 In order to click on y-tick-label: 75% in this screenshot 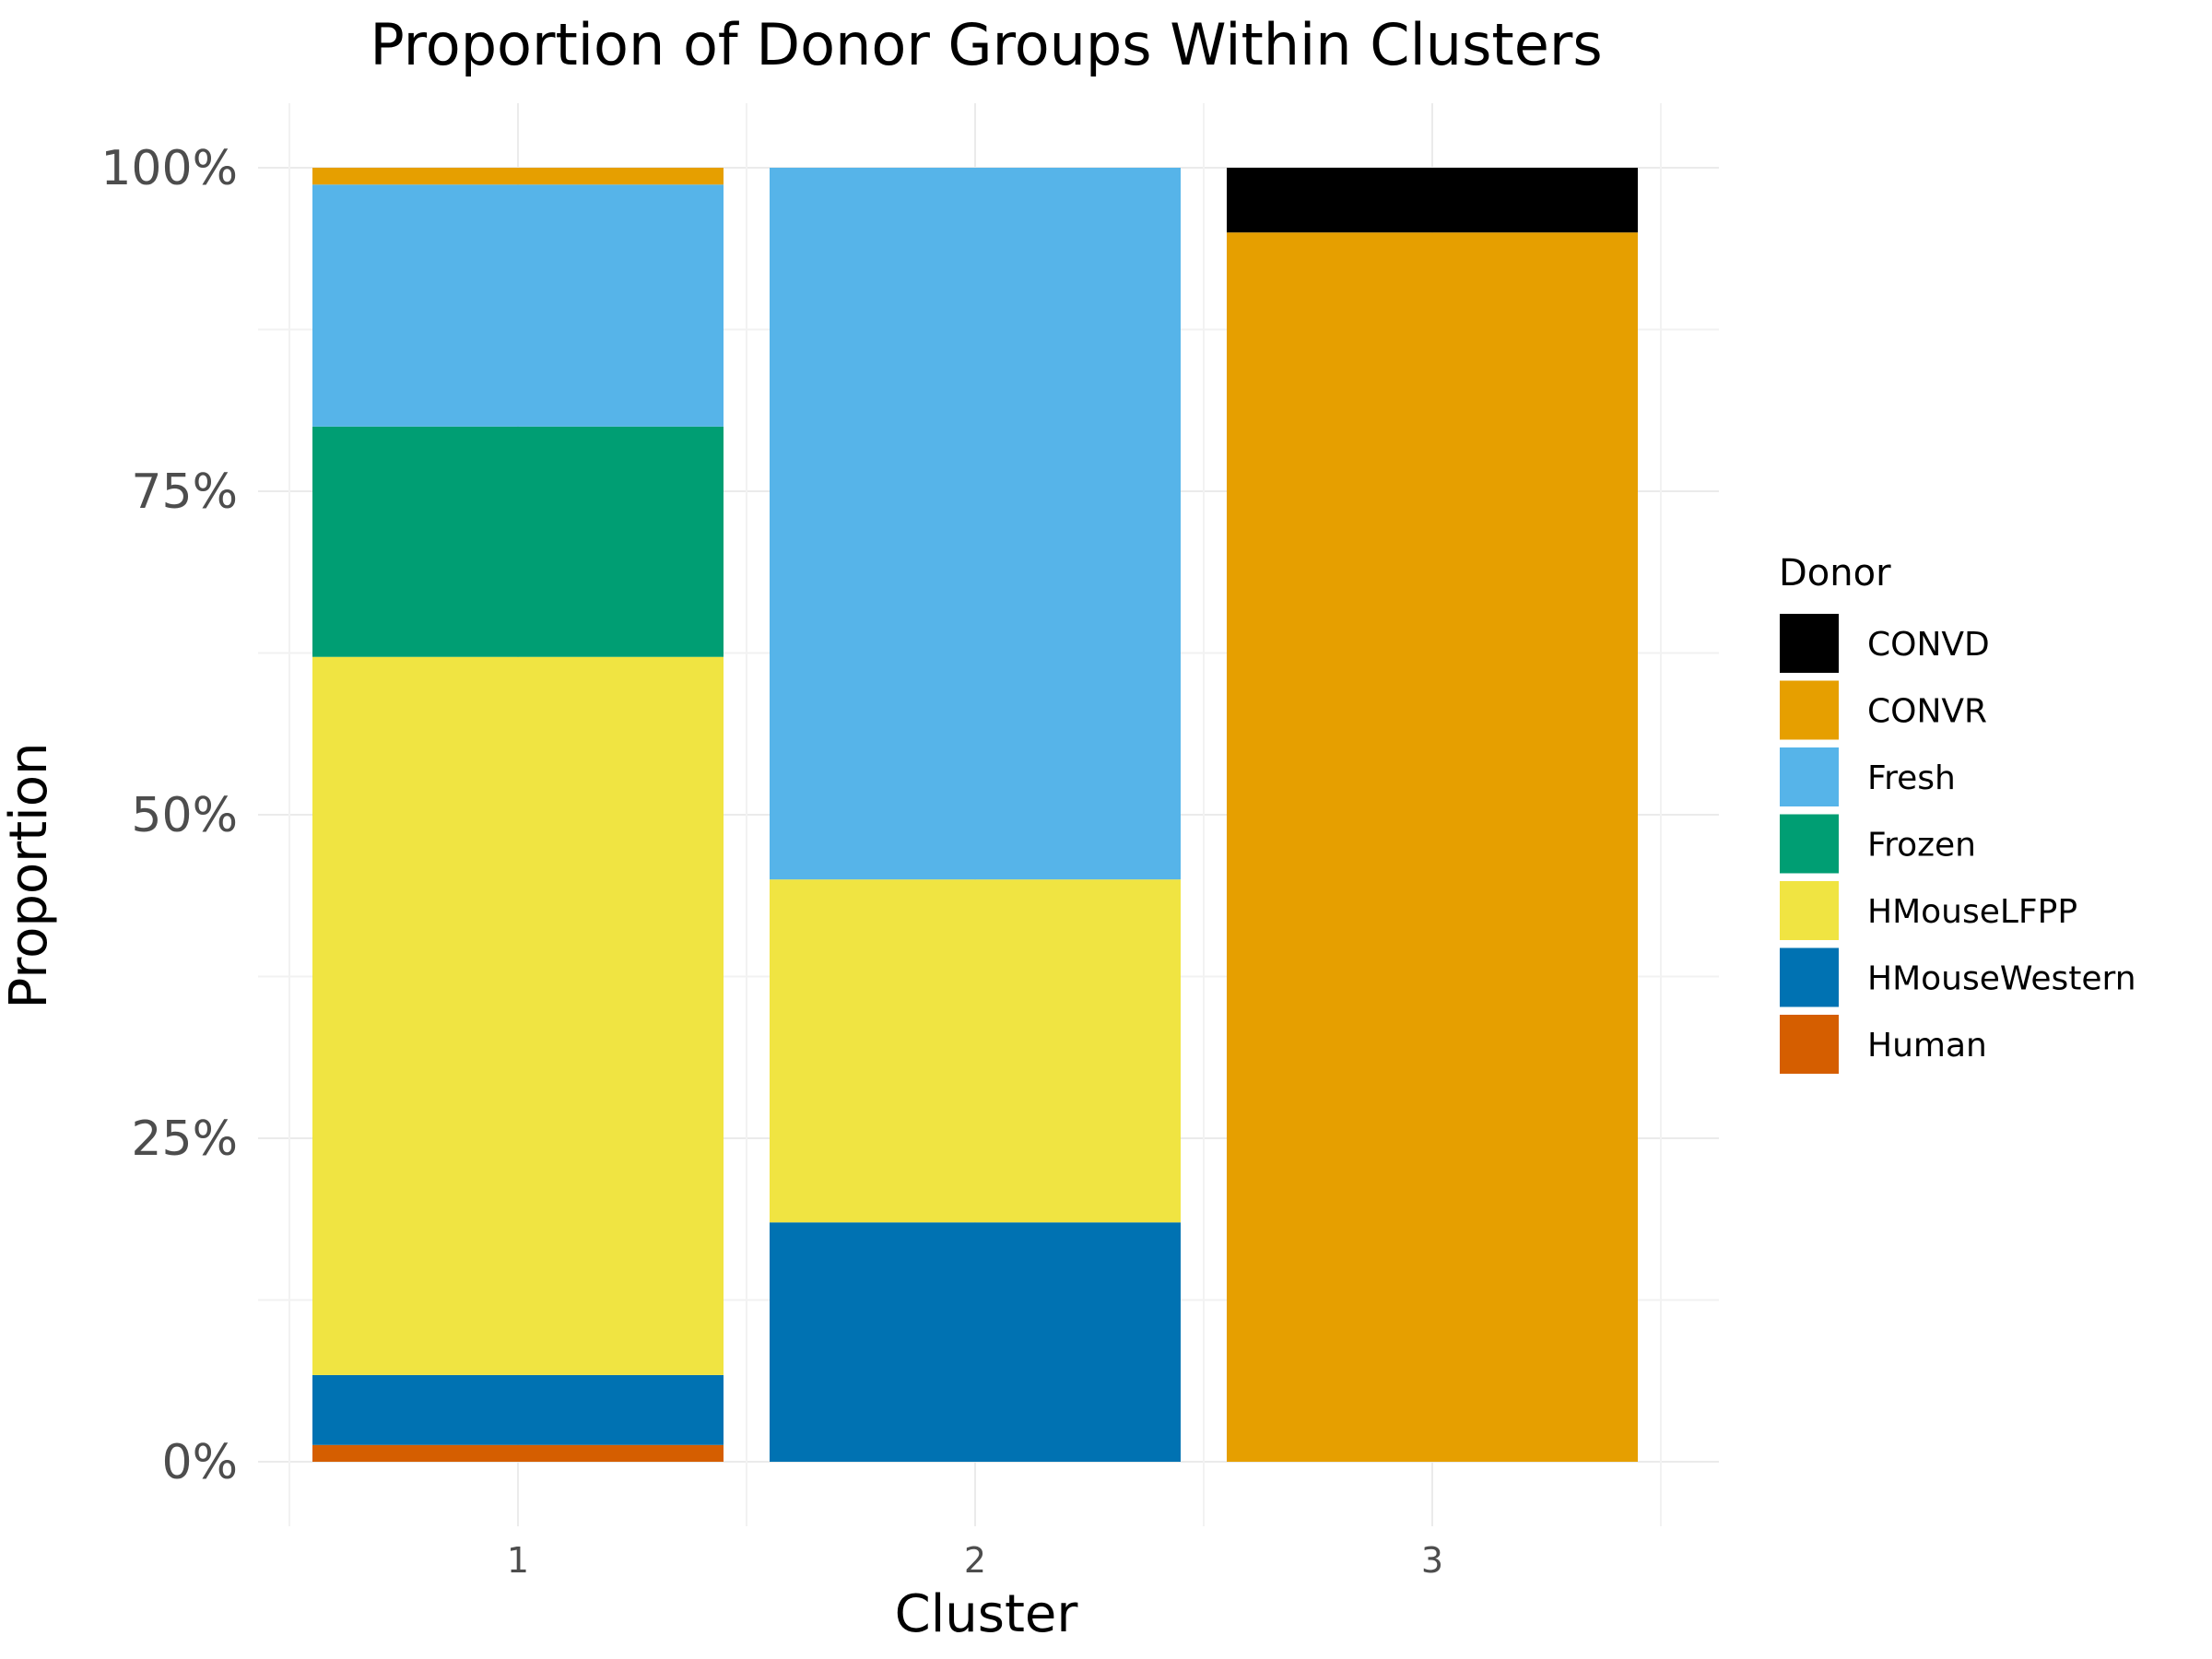, I will do `click(184, 492)`.